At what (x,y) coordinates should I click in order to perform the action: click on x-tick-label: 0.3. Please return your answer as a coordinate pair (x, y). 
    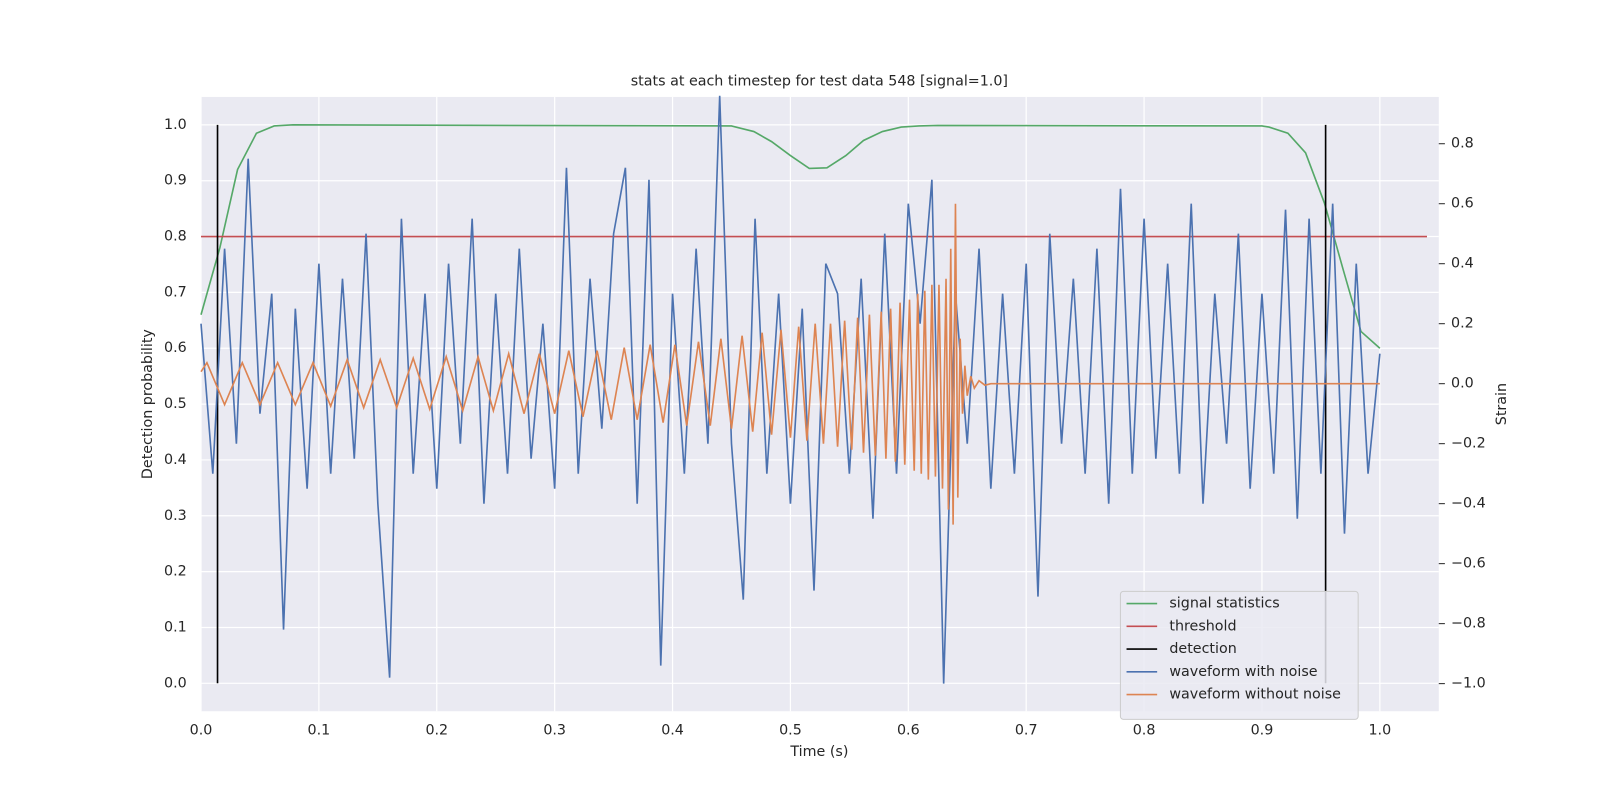
    Looking at the image, I should click on (554, 731).